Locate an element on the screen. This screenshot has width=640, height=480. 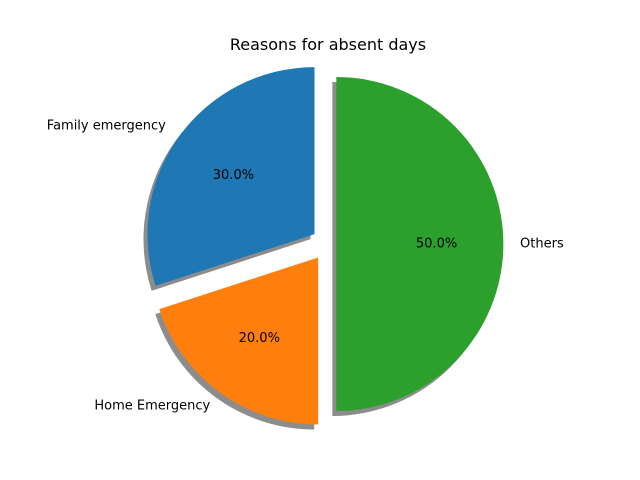
slice-label-home-emergency: Home Emergency is located at coordinates (152, 406).